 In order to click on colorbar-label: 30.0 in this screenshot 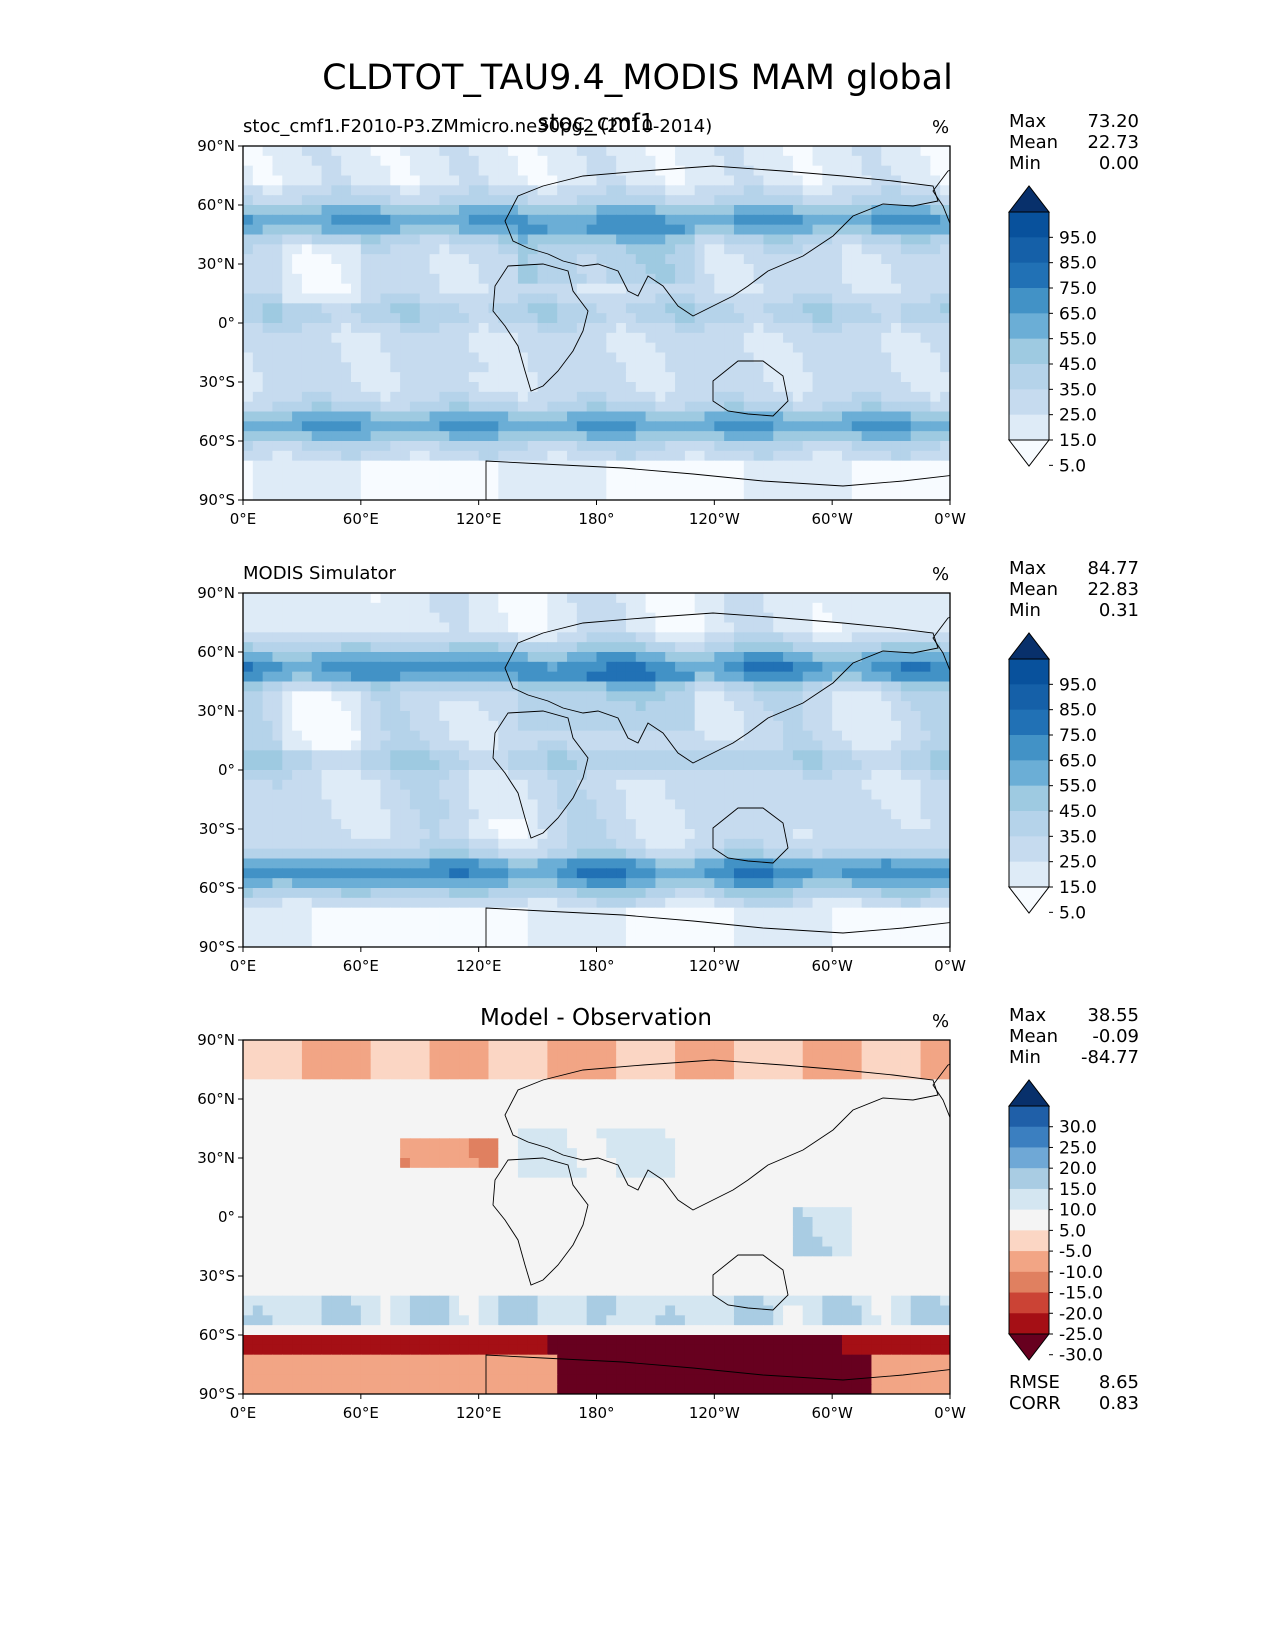, I will do `click(1078, 1128)`.